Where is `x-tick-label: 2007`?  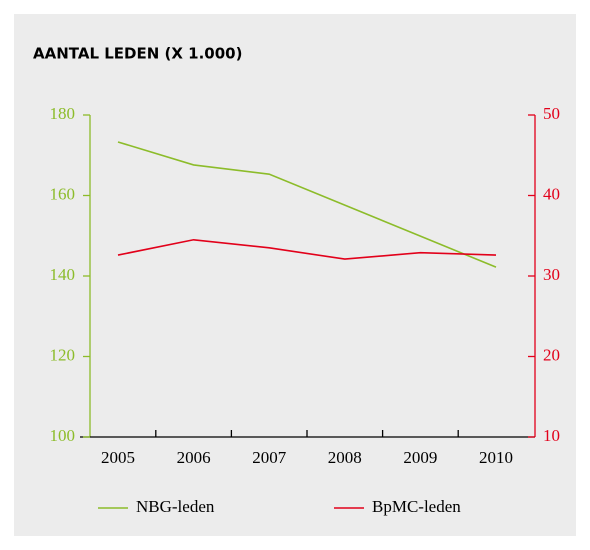 x-tick-label: 2007 is located at coordinates (269, 457).